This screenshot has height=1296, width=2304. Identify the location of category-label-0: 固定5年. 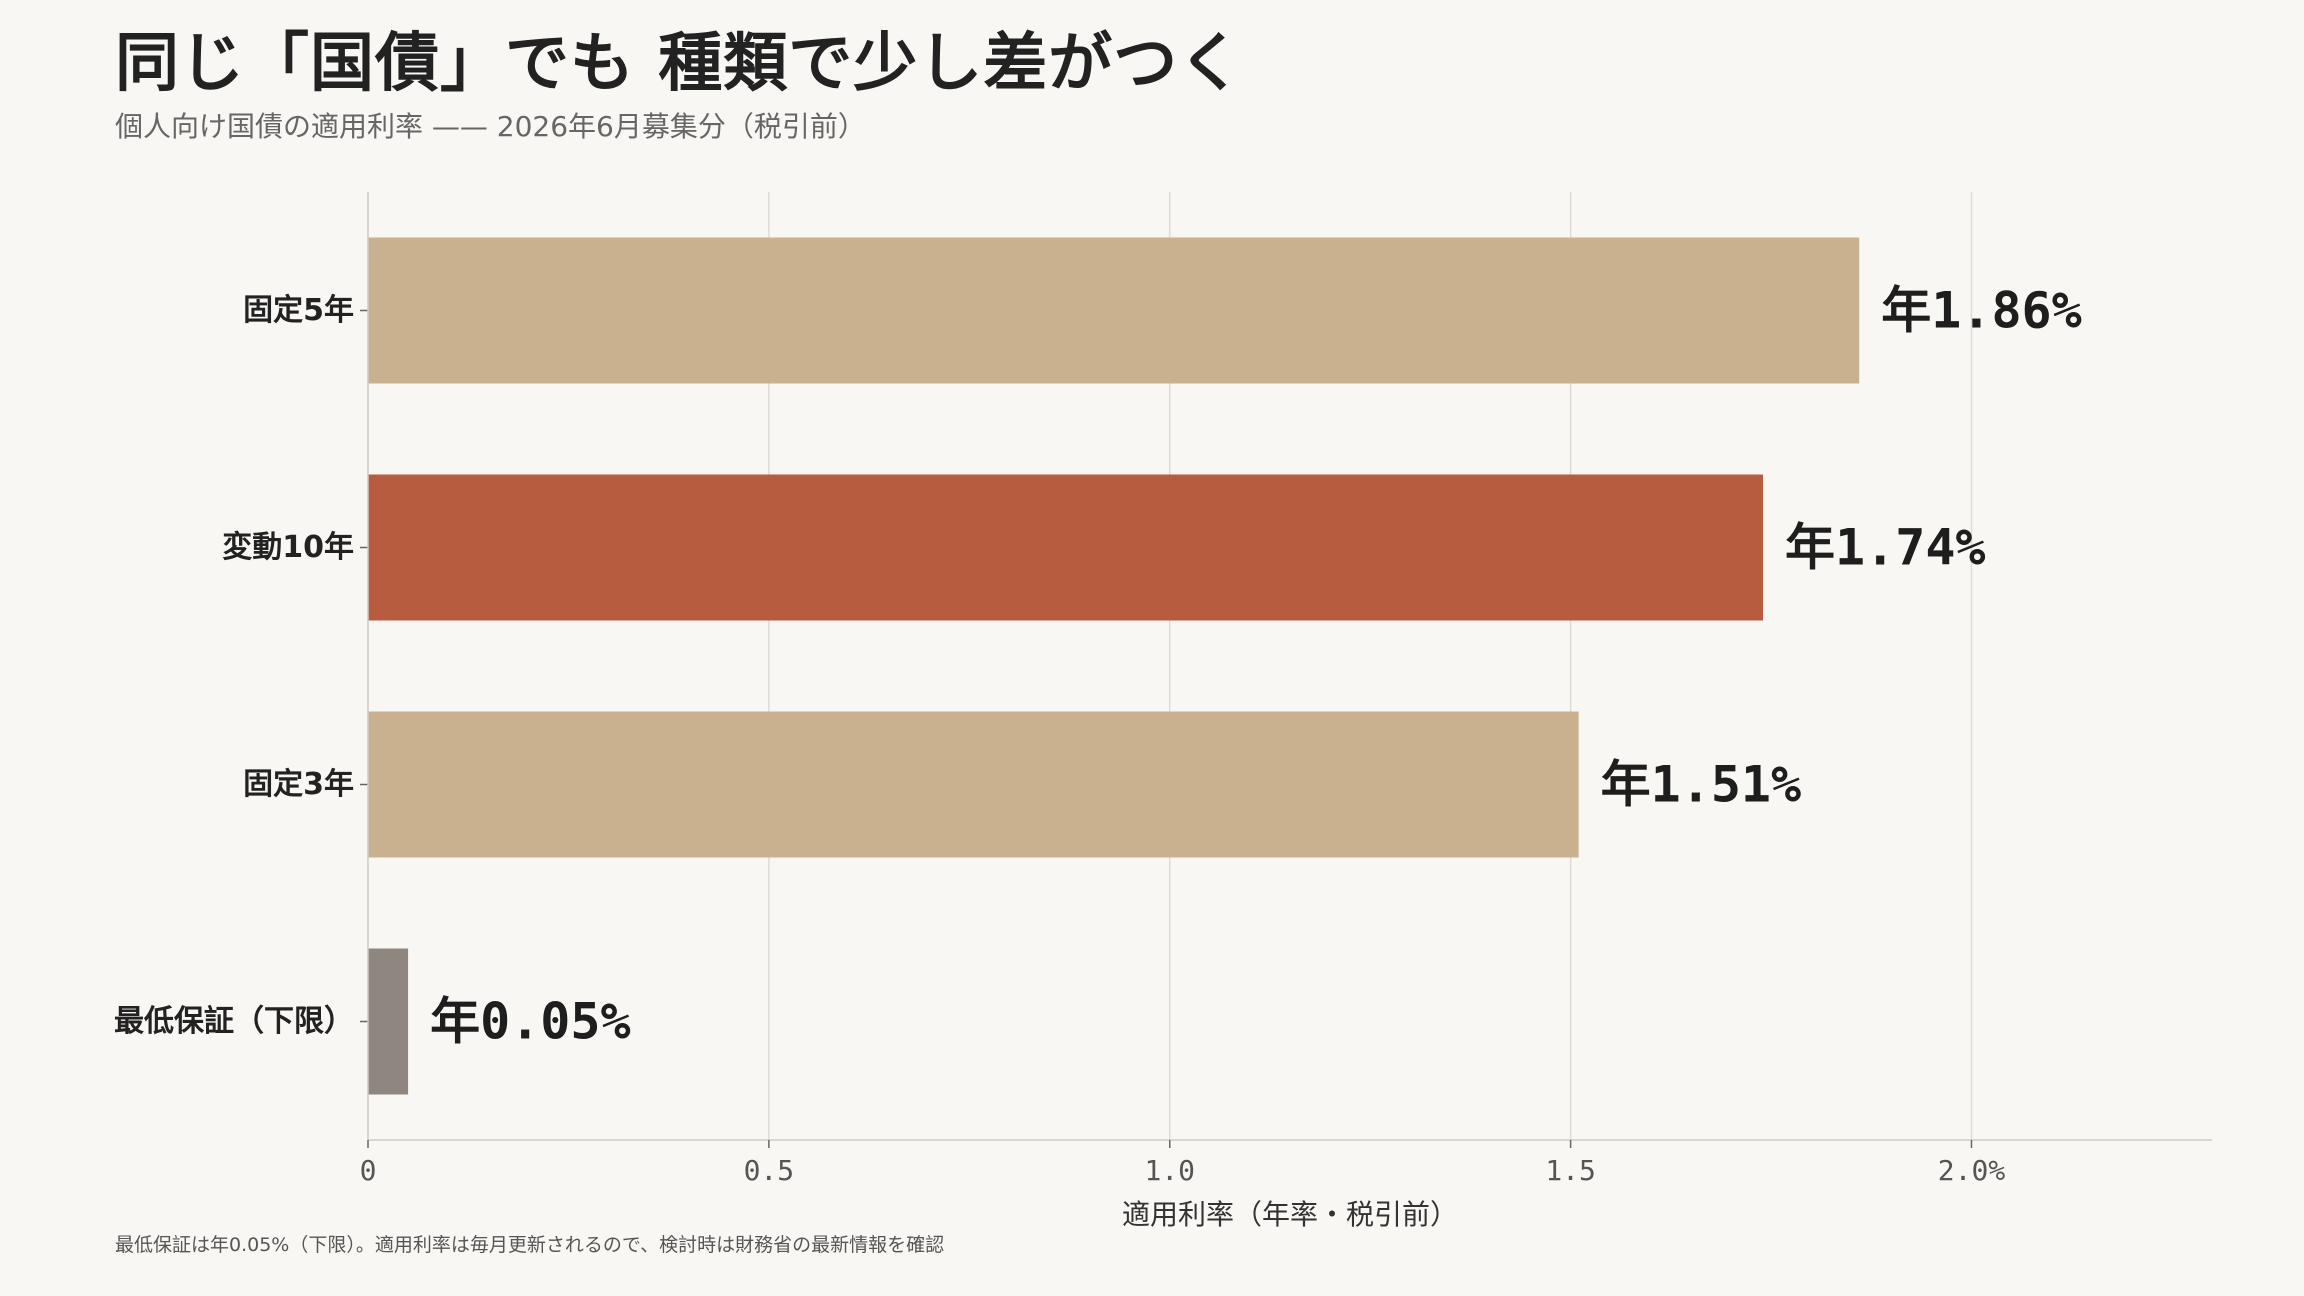
(298, 310).